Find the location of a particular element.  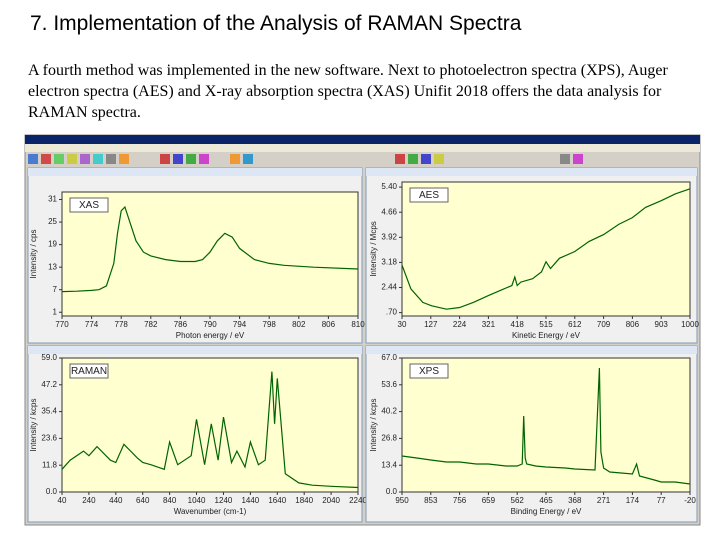

spectrum-label: AES is located at coordinates (429, 195).